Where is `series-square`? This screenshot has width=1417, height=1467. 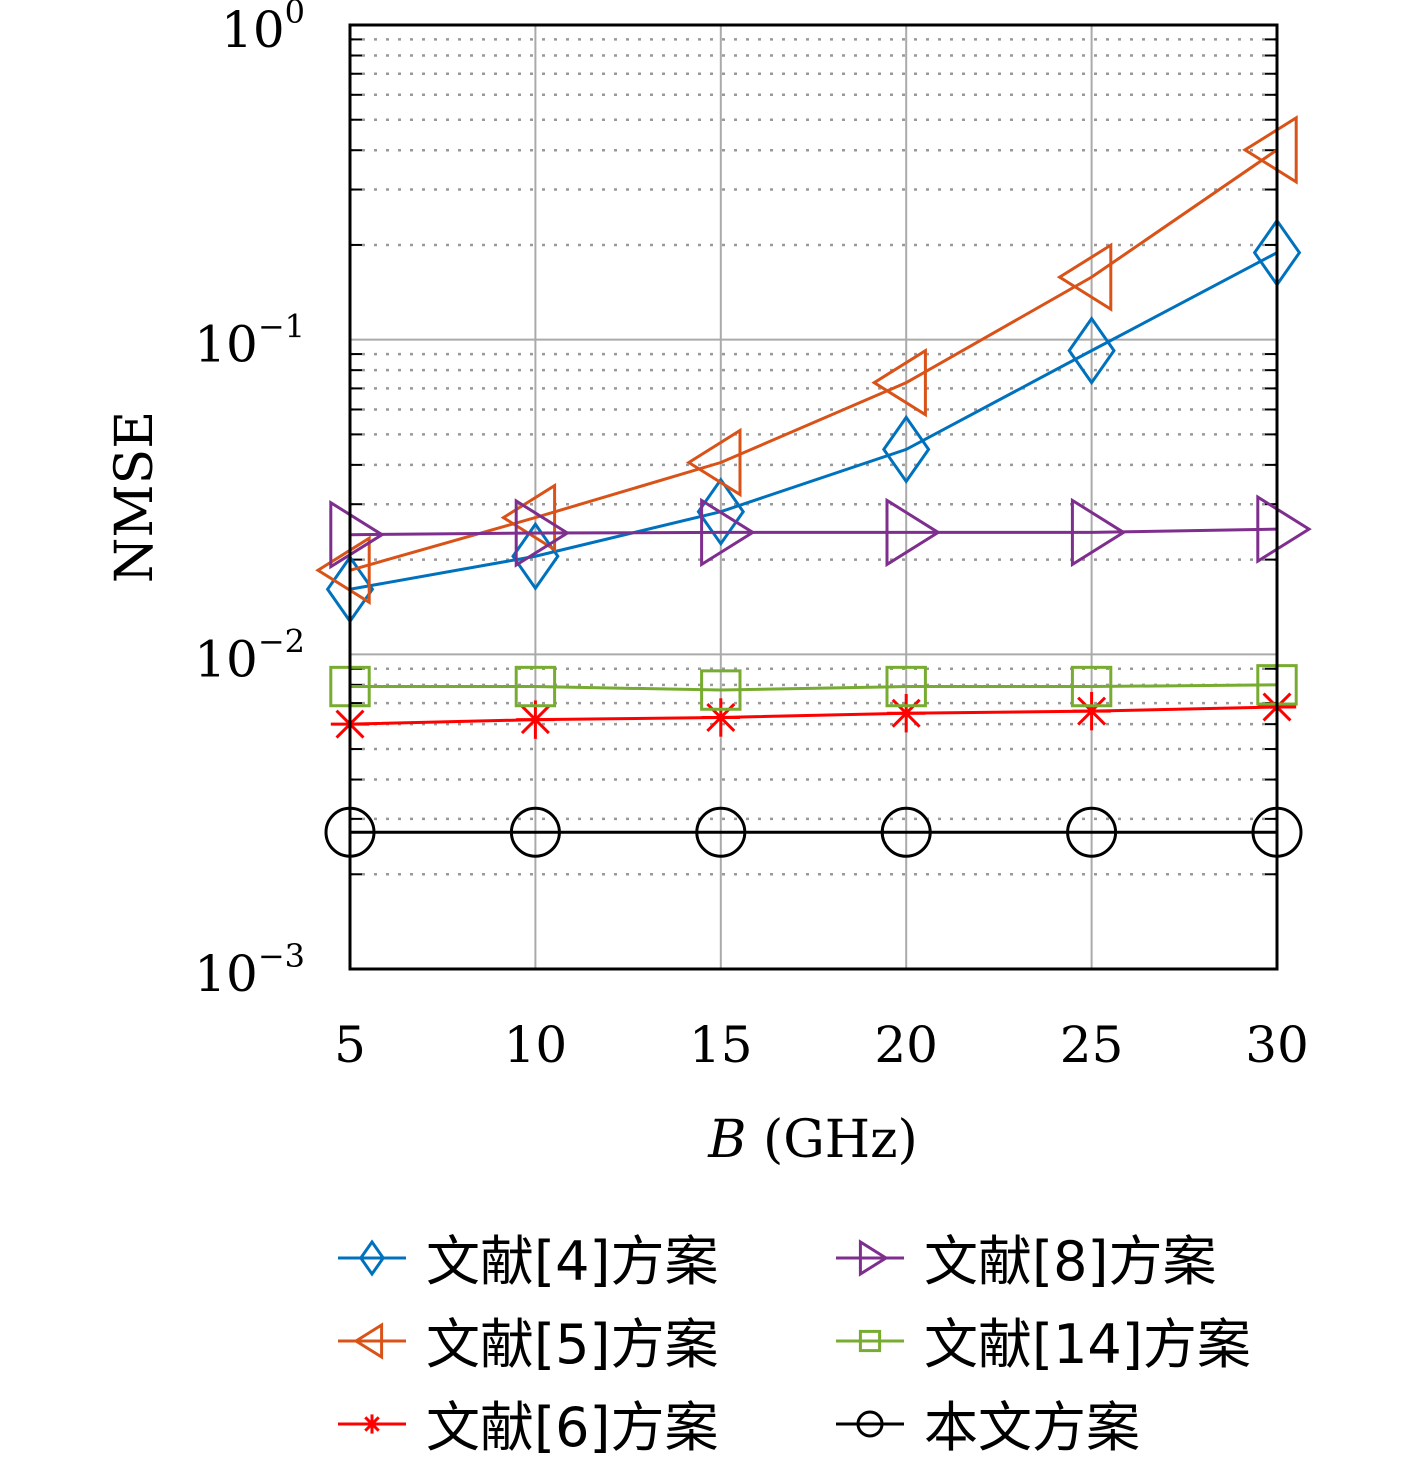 series-square is located at coordinates (813, 687).